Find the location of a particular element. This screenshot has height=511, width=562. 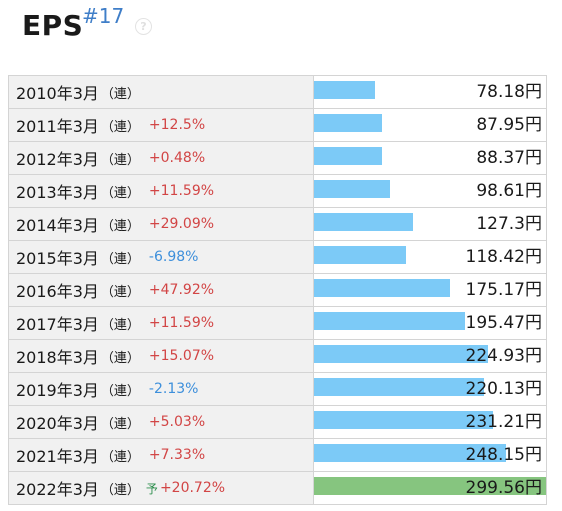

value-cell: 127.3円 is located at coordinates (430, 224).